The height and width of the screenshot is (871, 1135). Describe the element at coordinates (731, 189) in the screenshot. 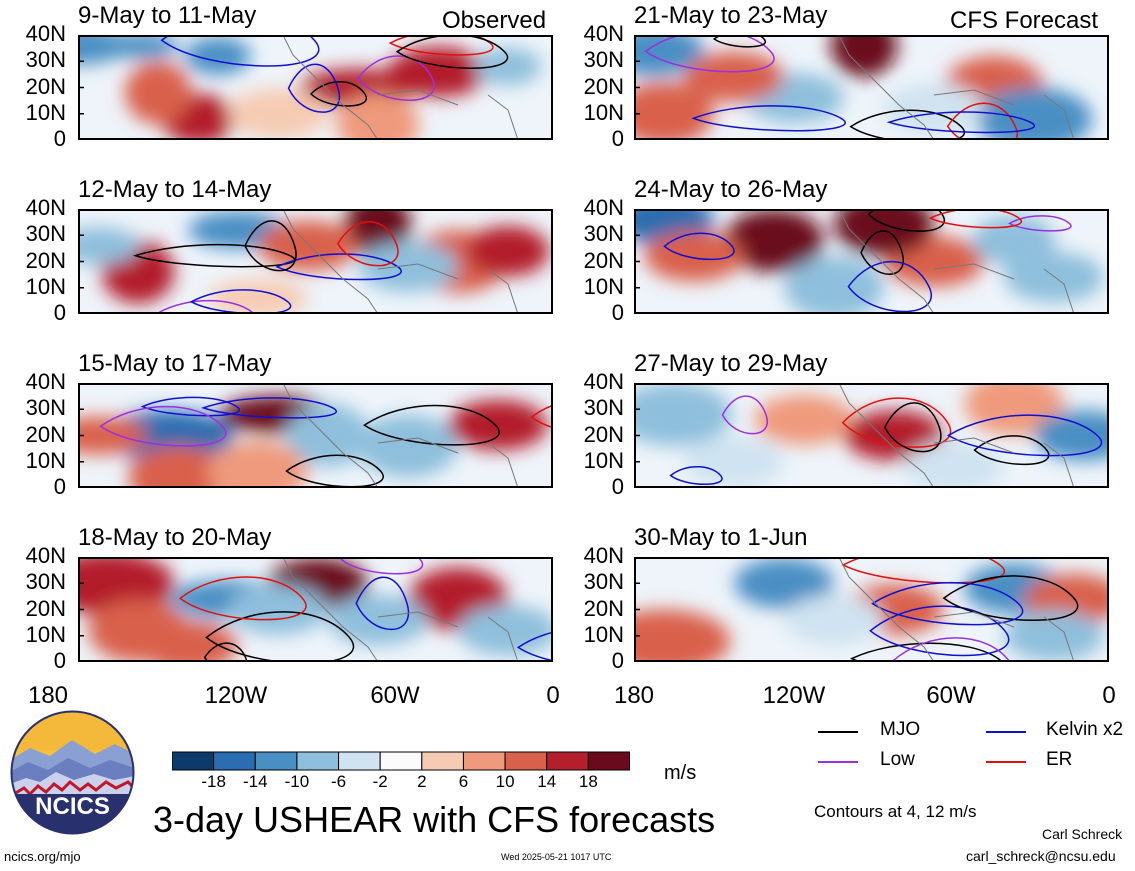

I see `panel-title: 24-May to 26-May` at that location.